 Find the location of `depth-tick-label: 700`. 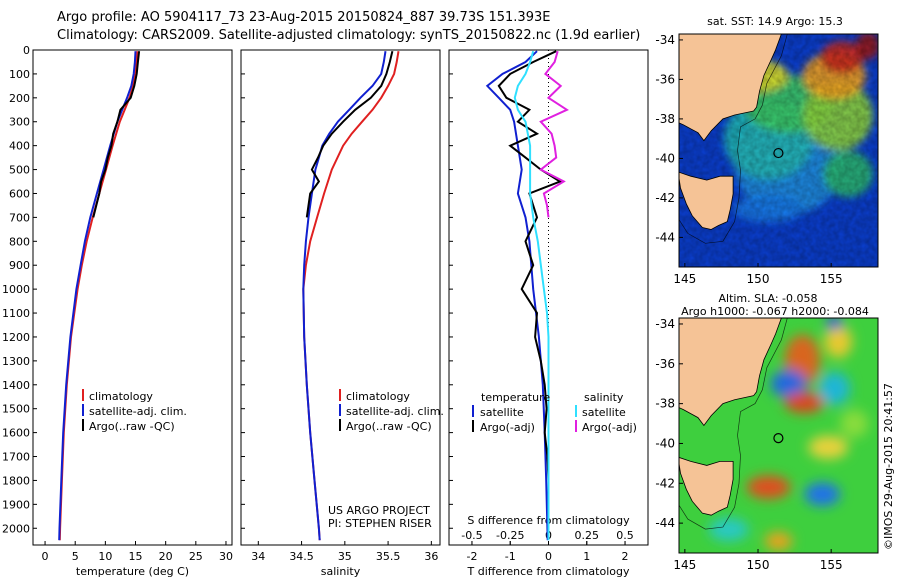

depth-tick-label: 700 is located at coordinates (19, 217).